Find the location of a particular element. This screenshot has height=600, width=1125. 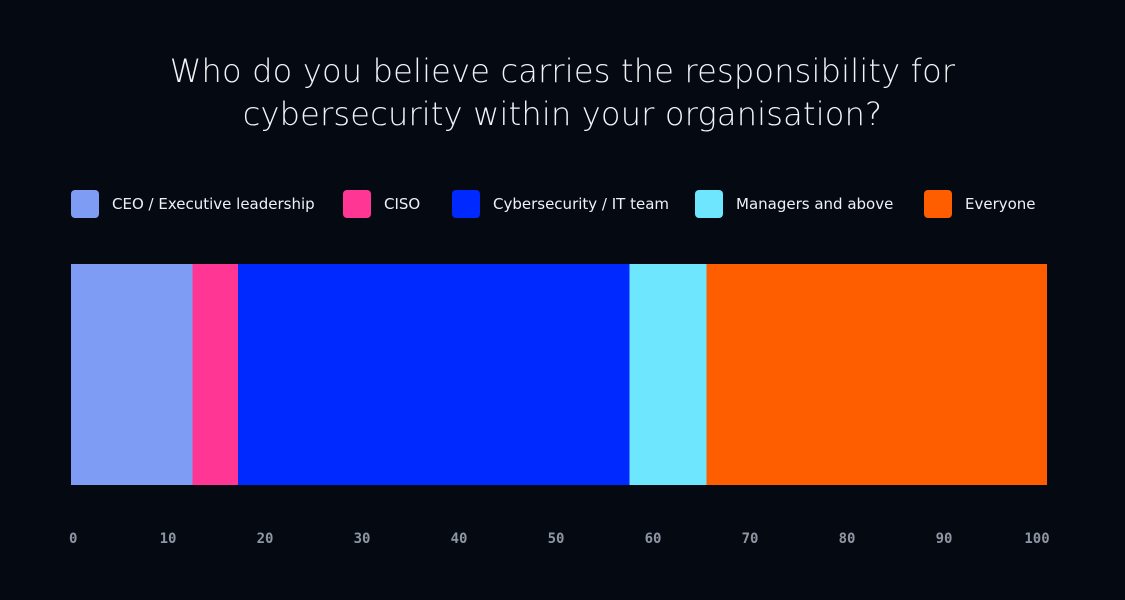

legend-item-cybersecurity-it-team: Cybersecurity / IT team is located at coordinates (560, 204).